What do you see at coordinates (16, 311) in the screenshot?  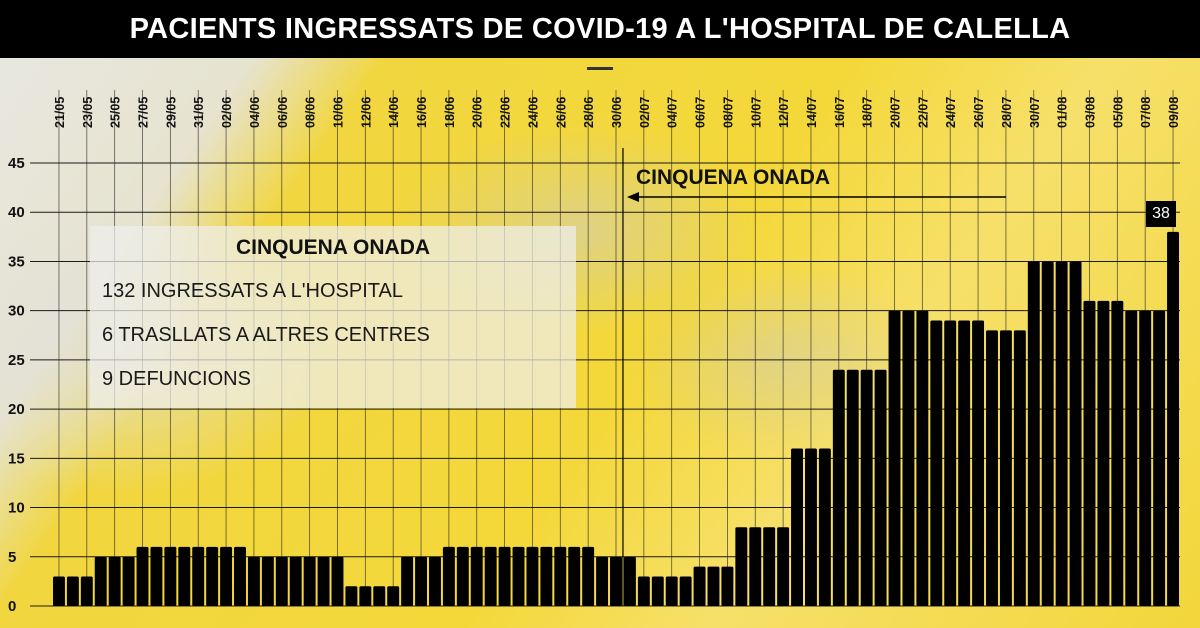 I see `y-tick-label: 30` at bounding box center [16, 311].